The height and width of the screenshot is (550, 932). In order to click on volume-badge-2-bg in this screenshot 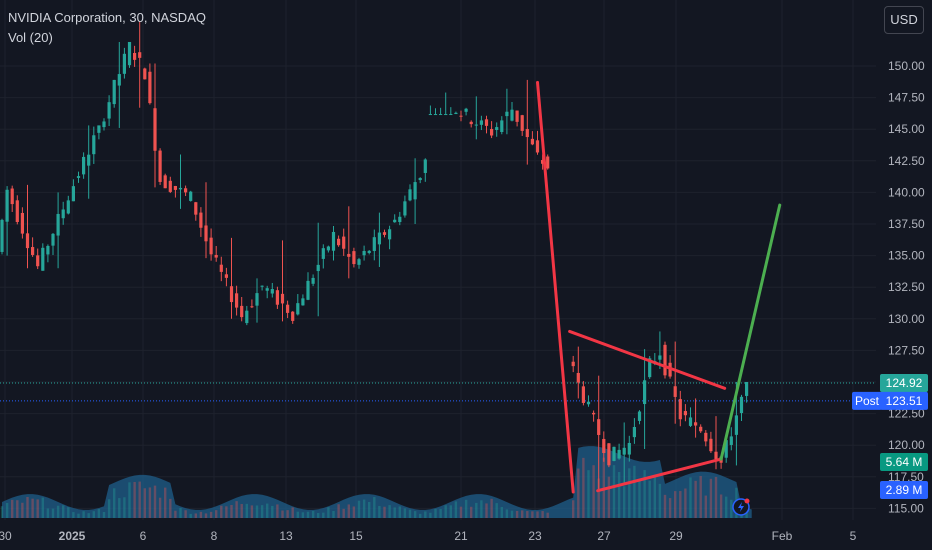, I will do `click(904, 490)`.